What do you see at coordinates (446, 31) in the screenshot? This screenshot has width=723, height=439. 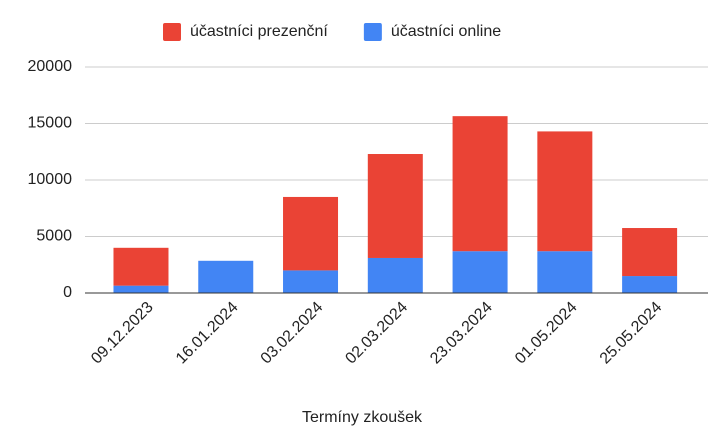 I see `legend-label: účastníci online` at bounding box center [446, 31].